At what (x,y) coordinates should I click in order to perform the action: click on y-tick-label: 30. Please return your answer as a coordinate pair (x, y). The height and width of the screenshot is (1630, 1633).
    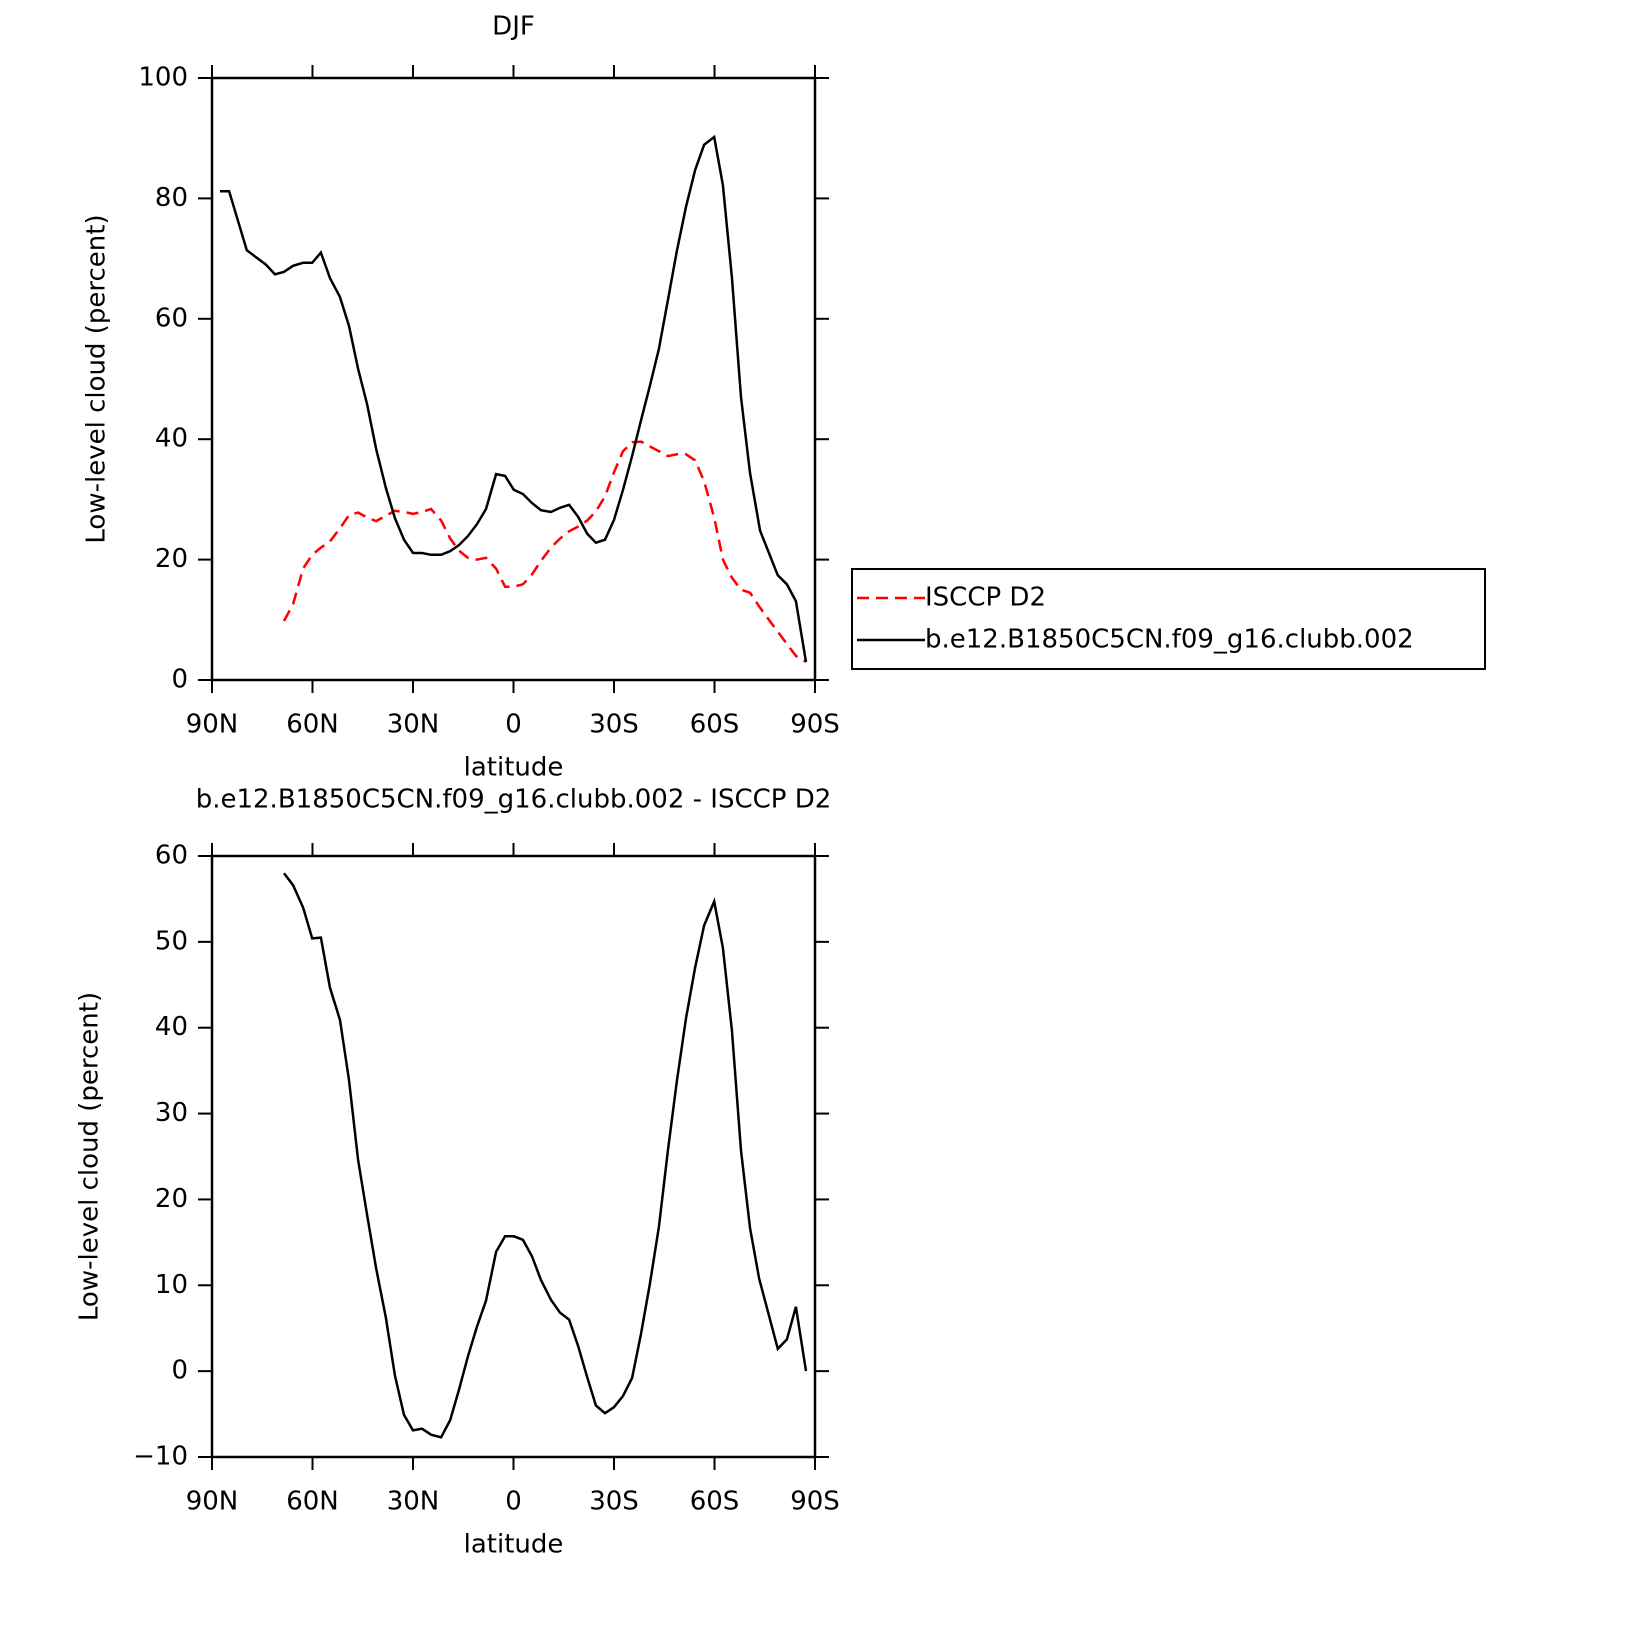
    Looking at the image, I should click on (171, 1113).